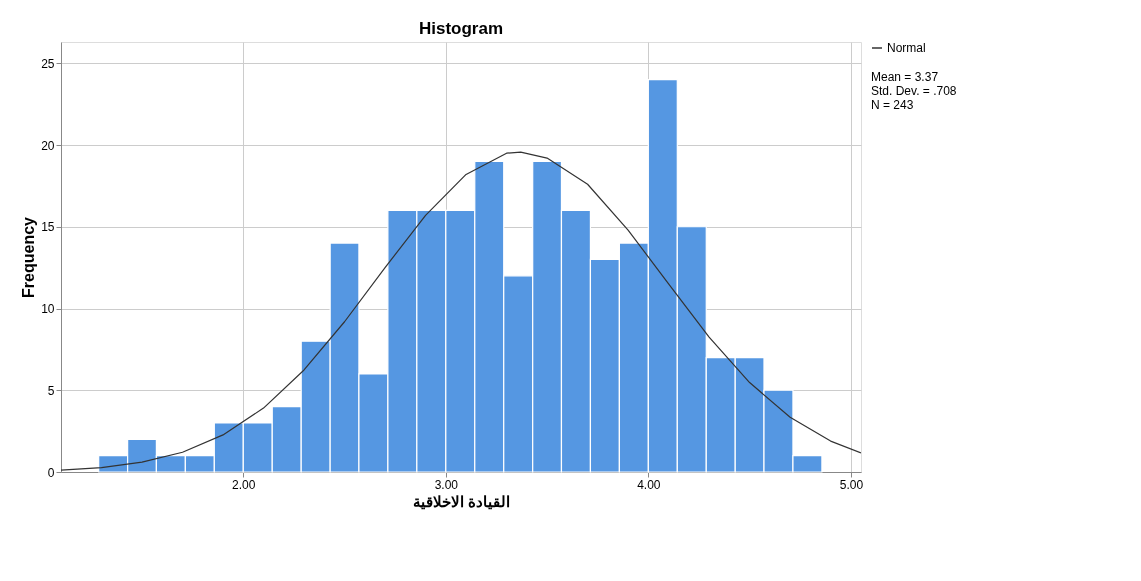 This screenshot has width=1141, height=581. What do you see at coordinates (892, 105) in the screenshot?
I see `text: N = 243` at bounding box center [892, 105].